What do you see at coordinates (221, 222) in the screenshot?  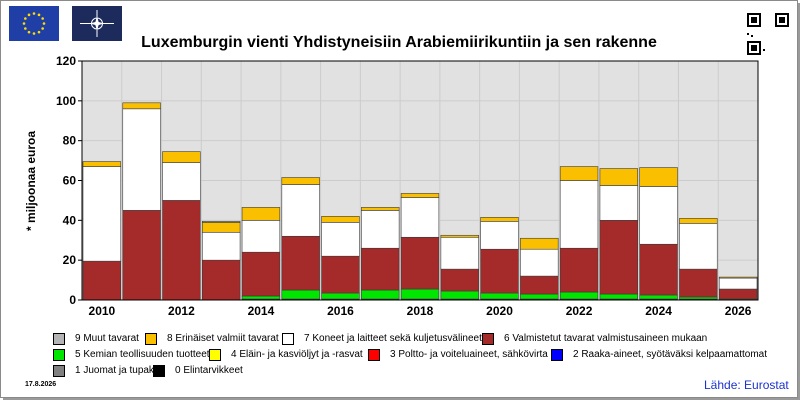 I see `bar-segment-s9-2013` at bounding box center [221, 222].